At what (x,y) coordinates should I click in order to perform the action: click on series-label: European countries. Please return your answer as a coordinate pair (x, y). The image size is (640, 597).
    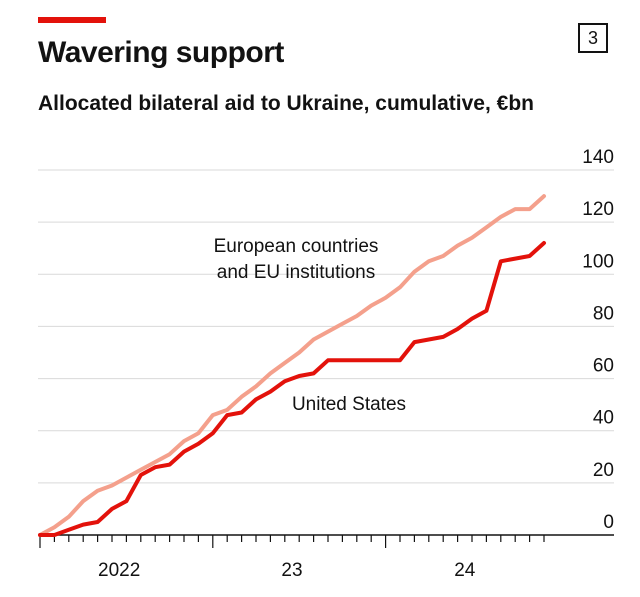
    Looking at the image, I should click on (296, 246).